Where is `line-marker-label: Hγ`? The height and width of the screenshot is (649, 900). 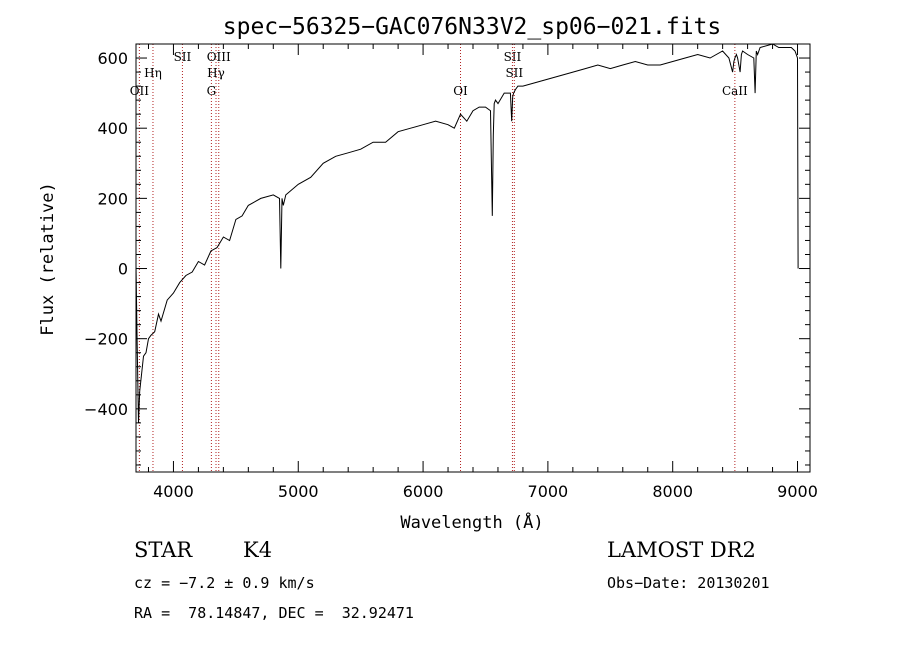
line-marker-label: Hγ is located at coordinates (216, 73).